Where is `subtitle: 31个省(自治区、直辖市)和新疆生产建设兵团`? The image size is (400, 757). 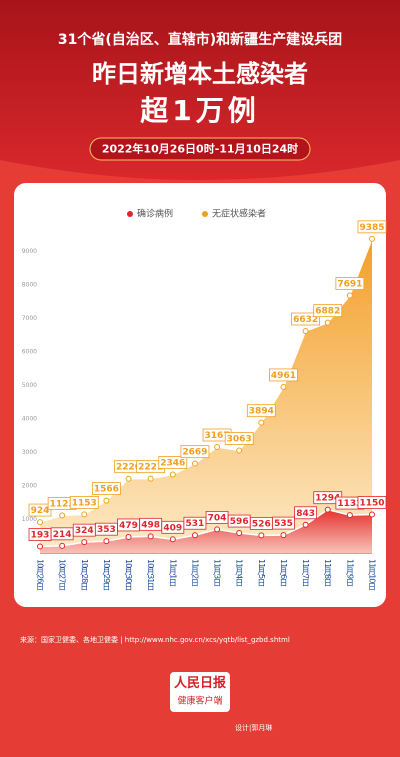 subtitle: 31个省(自治区、直辖市)和新疆生产建设兵团 is located at coordinates (200, 39).